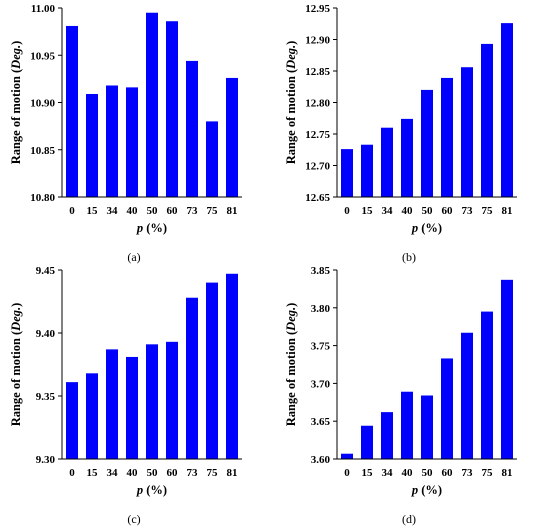  Describe the element at coordinates (317, 167) in the screenshot. I see `y-tick-label: 12.70` at that location.